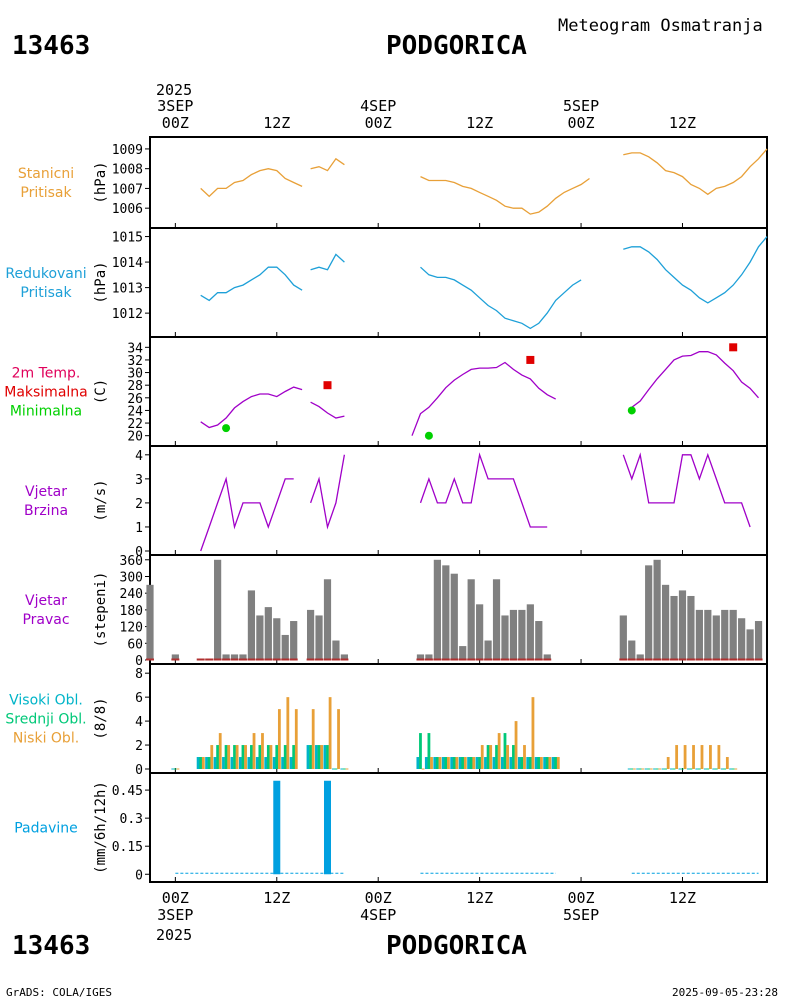 The height and width of the screenshot is (1000, 800). Describe the element at coordinates (101, 718) in the screenshot. I see `unit-label: (8/8)` at that location.